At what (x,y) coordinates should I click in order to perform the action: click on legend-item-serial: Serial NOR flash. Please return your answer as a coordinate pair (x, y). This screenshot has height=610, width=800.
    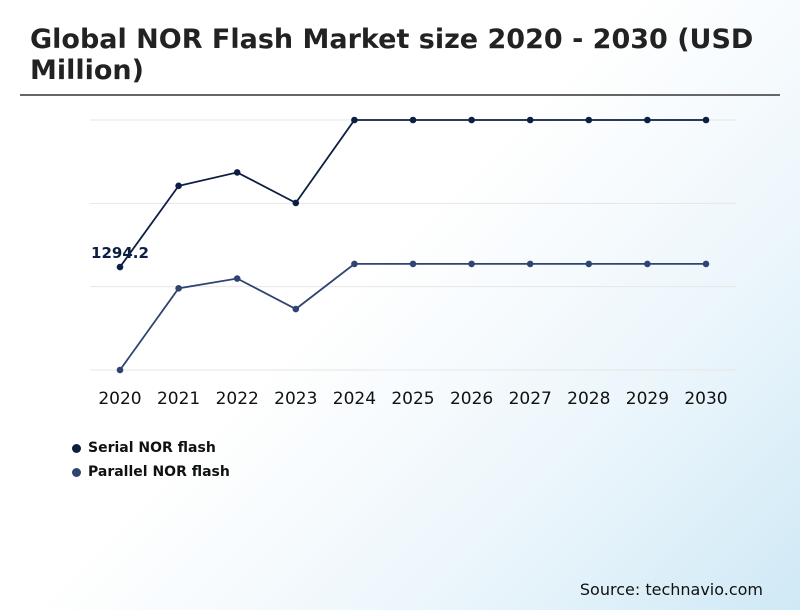
    Looking at the image, I should click on (151, 448).